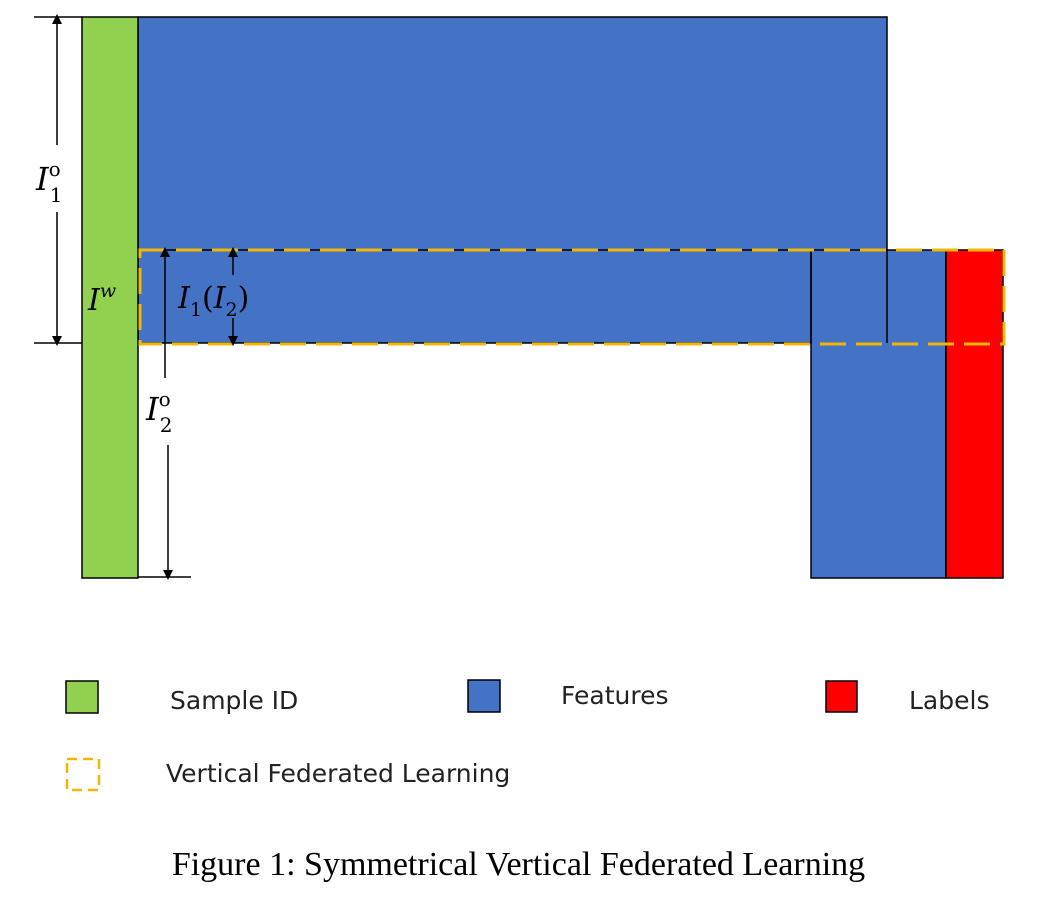 Image resolution: width=1037 pixels, height=911 pixels. Describe the element at coordinates (48, 182) in the screenshot. I see `math-i1o: Io 1` at that location.